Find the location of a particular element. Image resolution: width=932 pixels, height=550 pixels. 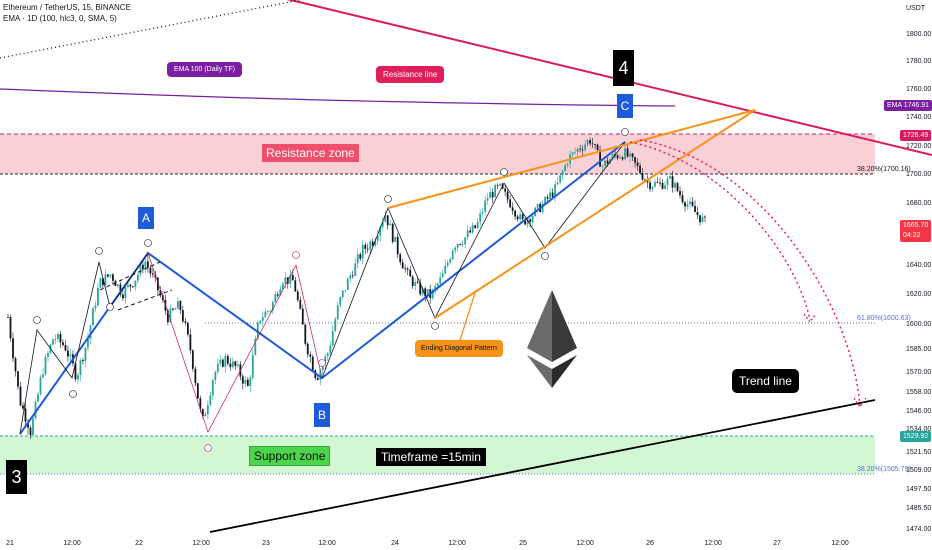

x-tick-label: 22 is located at coordinates (139, 543).